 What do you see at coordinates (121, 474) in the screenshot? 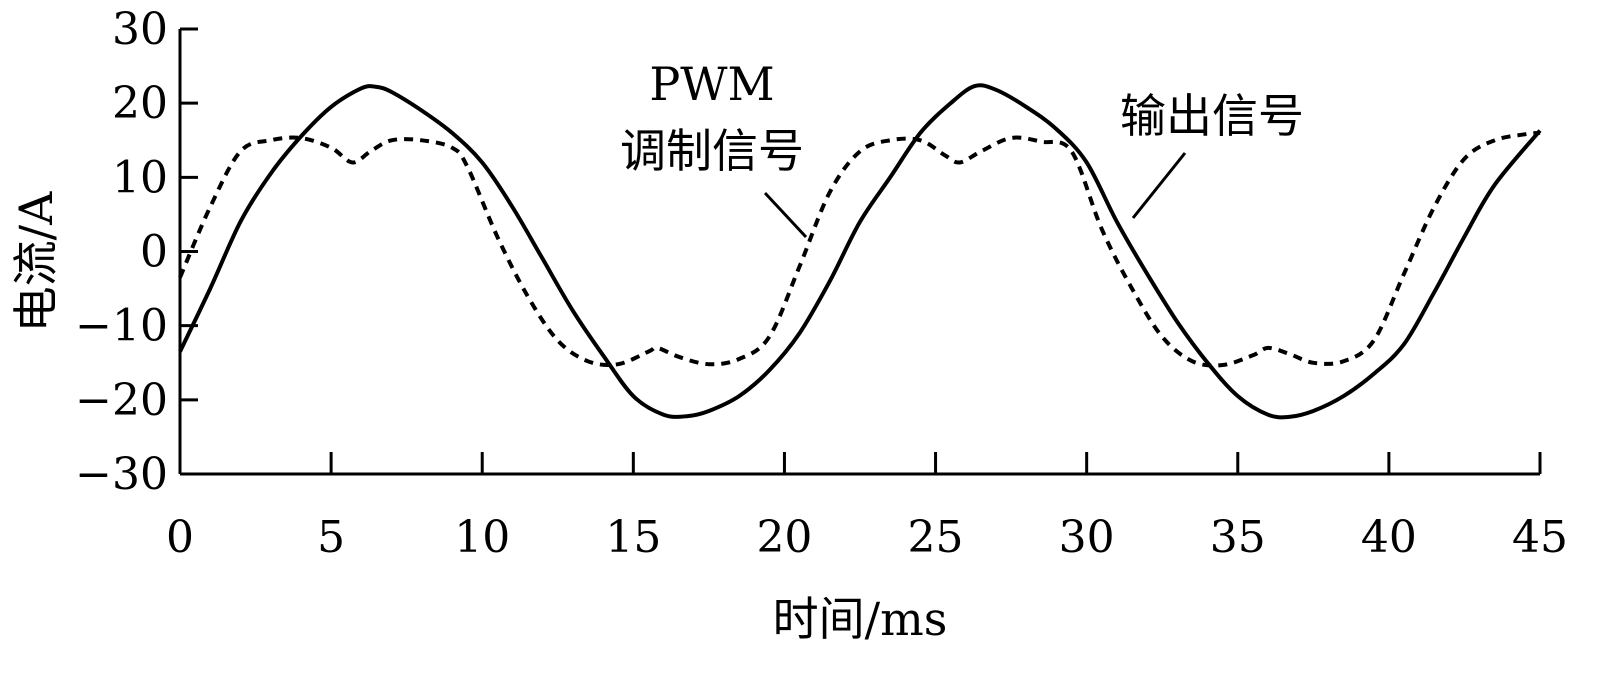
I see `y-tick-label: −30` at bounding box center [121, 474].